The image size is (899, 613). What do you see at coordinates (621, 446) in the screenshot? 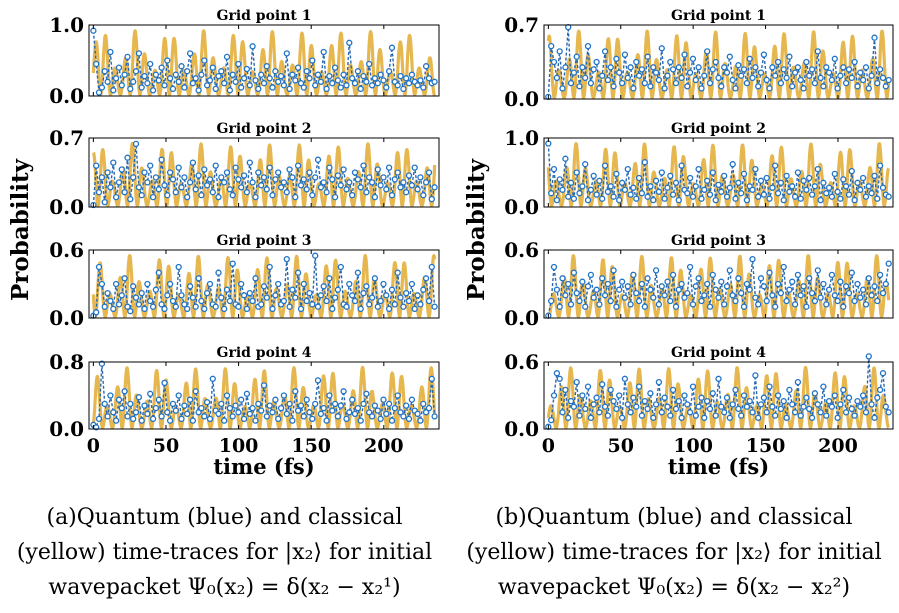
I see `x-tick-label: 50` at bounding box center [621, 446].